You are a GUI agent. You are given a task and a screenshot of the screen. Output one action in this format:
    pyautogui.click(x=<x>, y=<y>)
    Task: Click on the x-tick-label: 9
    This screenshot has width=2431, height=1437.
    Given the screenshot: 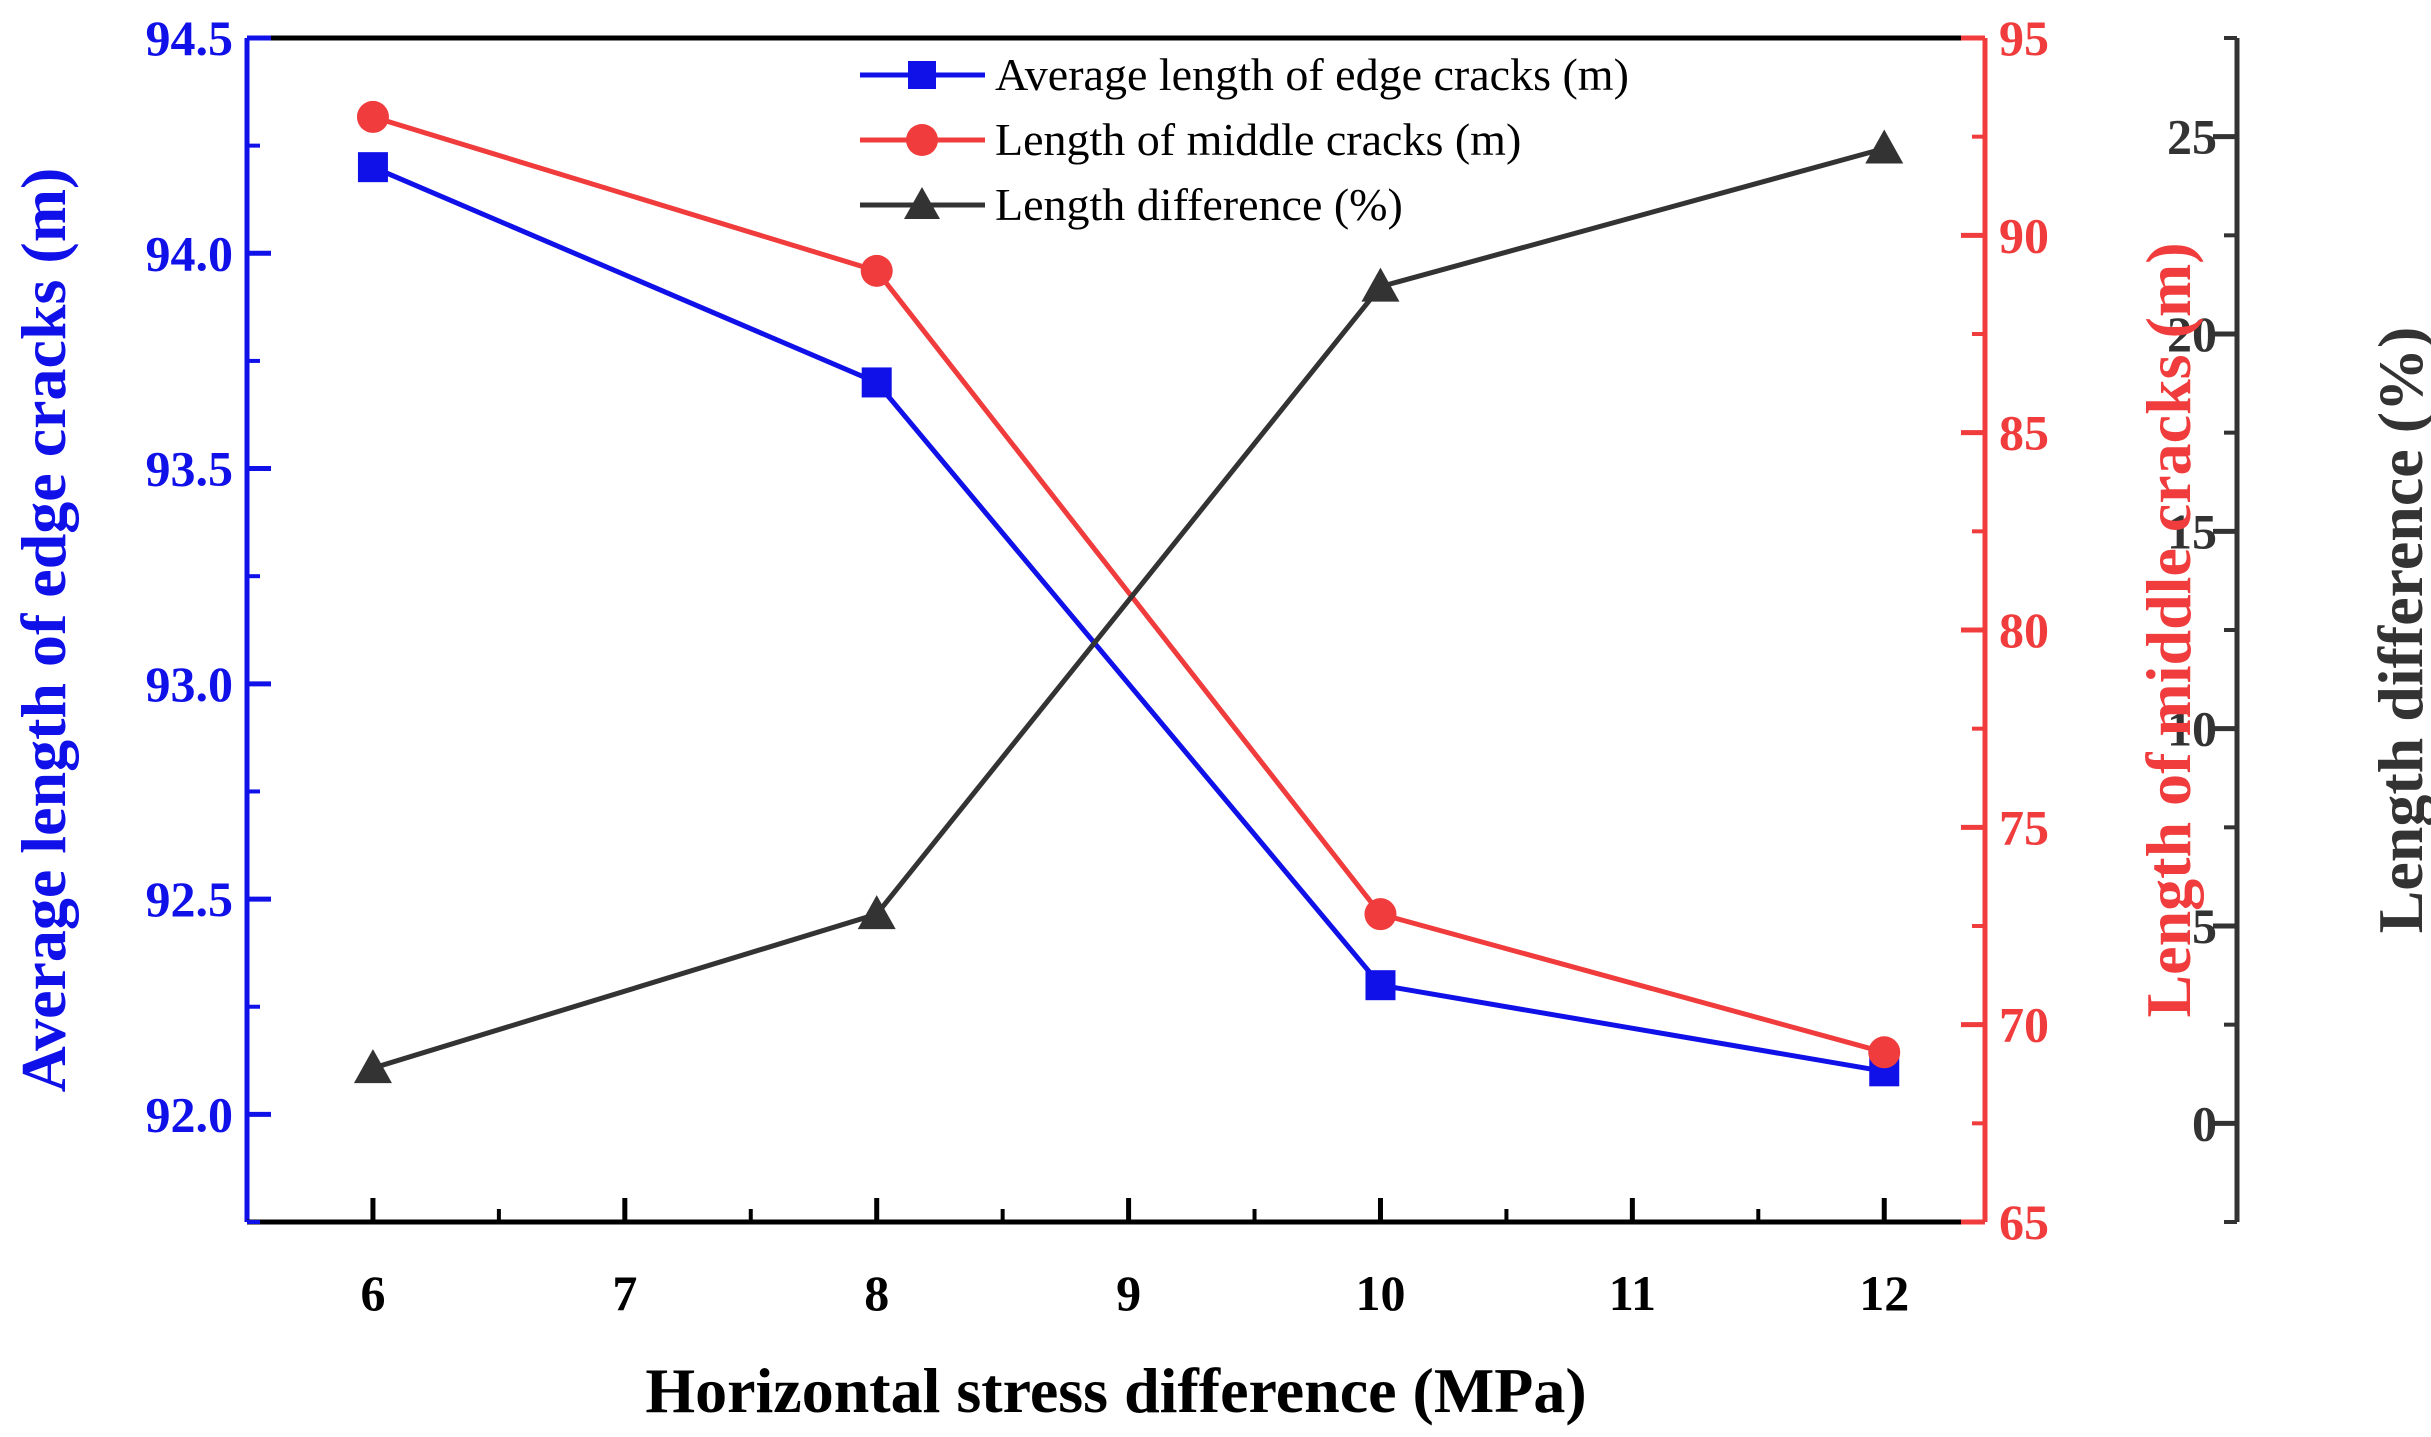 What is the action you would take?
    pyautogui.click(x=1128, y=1293)
    